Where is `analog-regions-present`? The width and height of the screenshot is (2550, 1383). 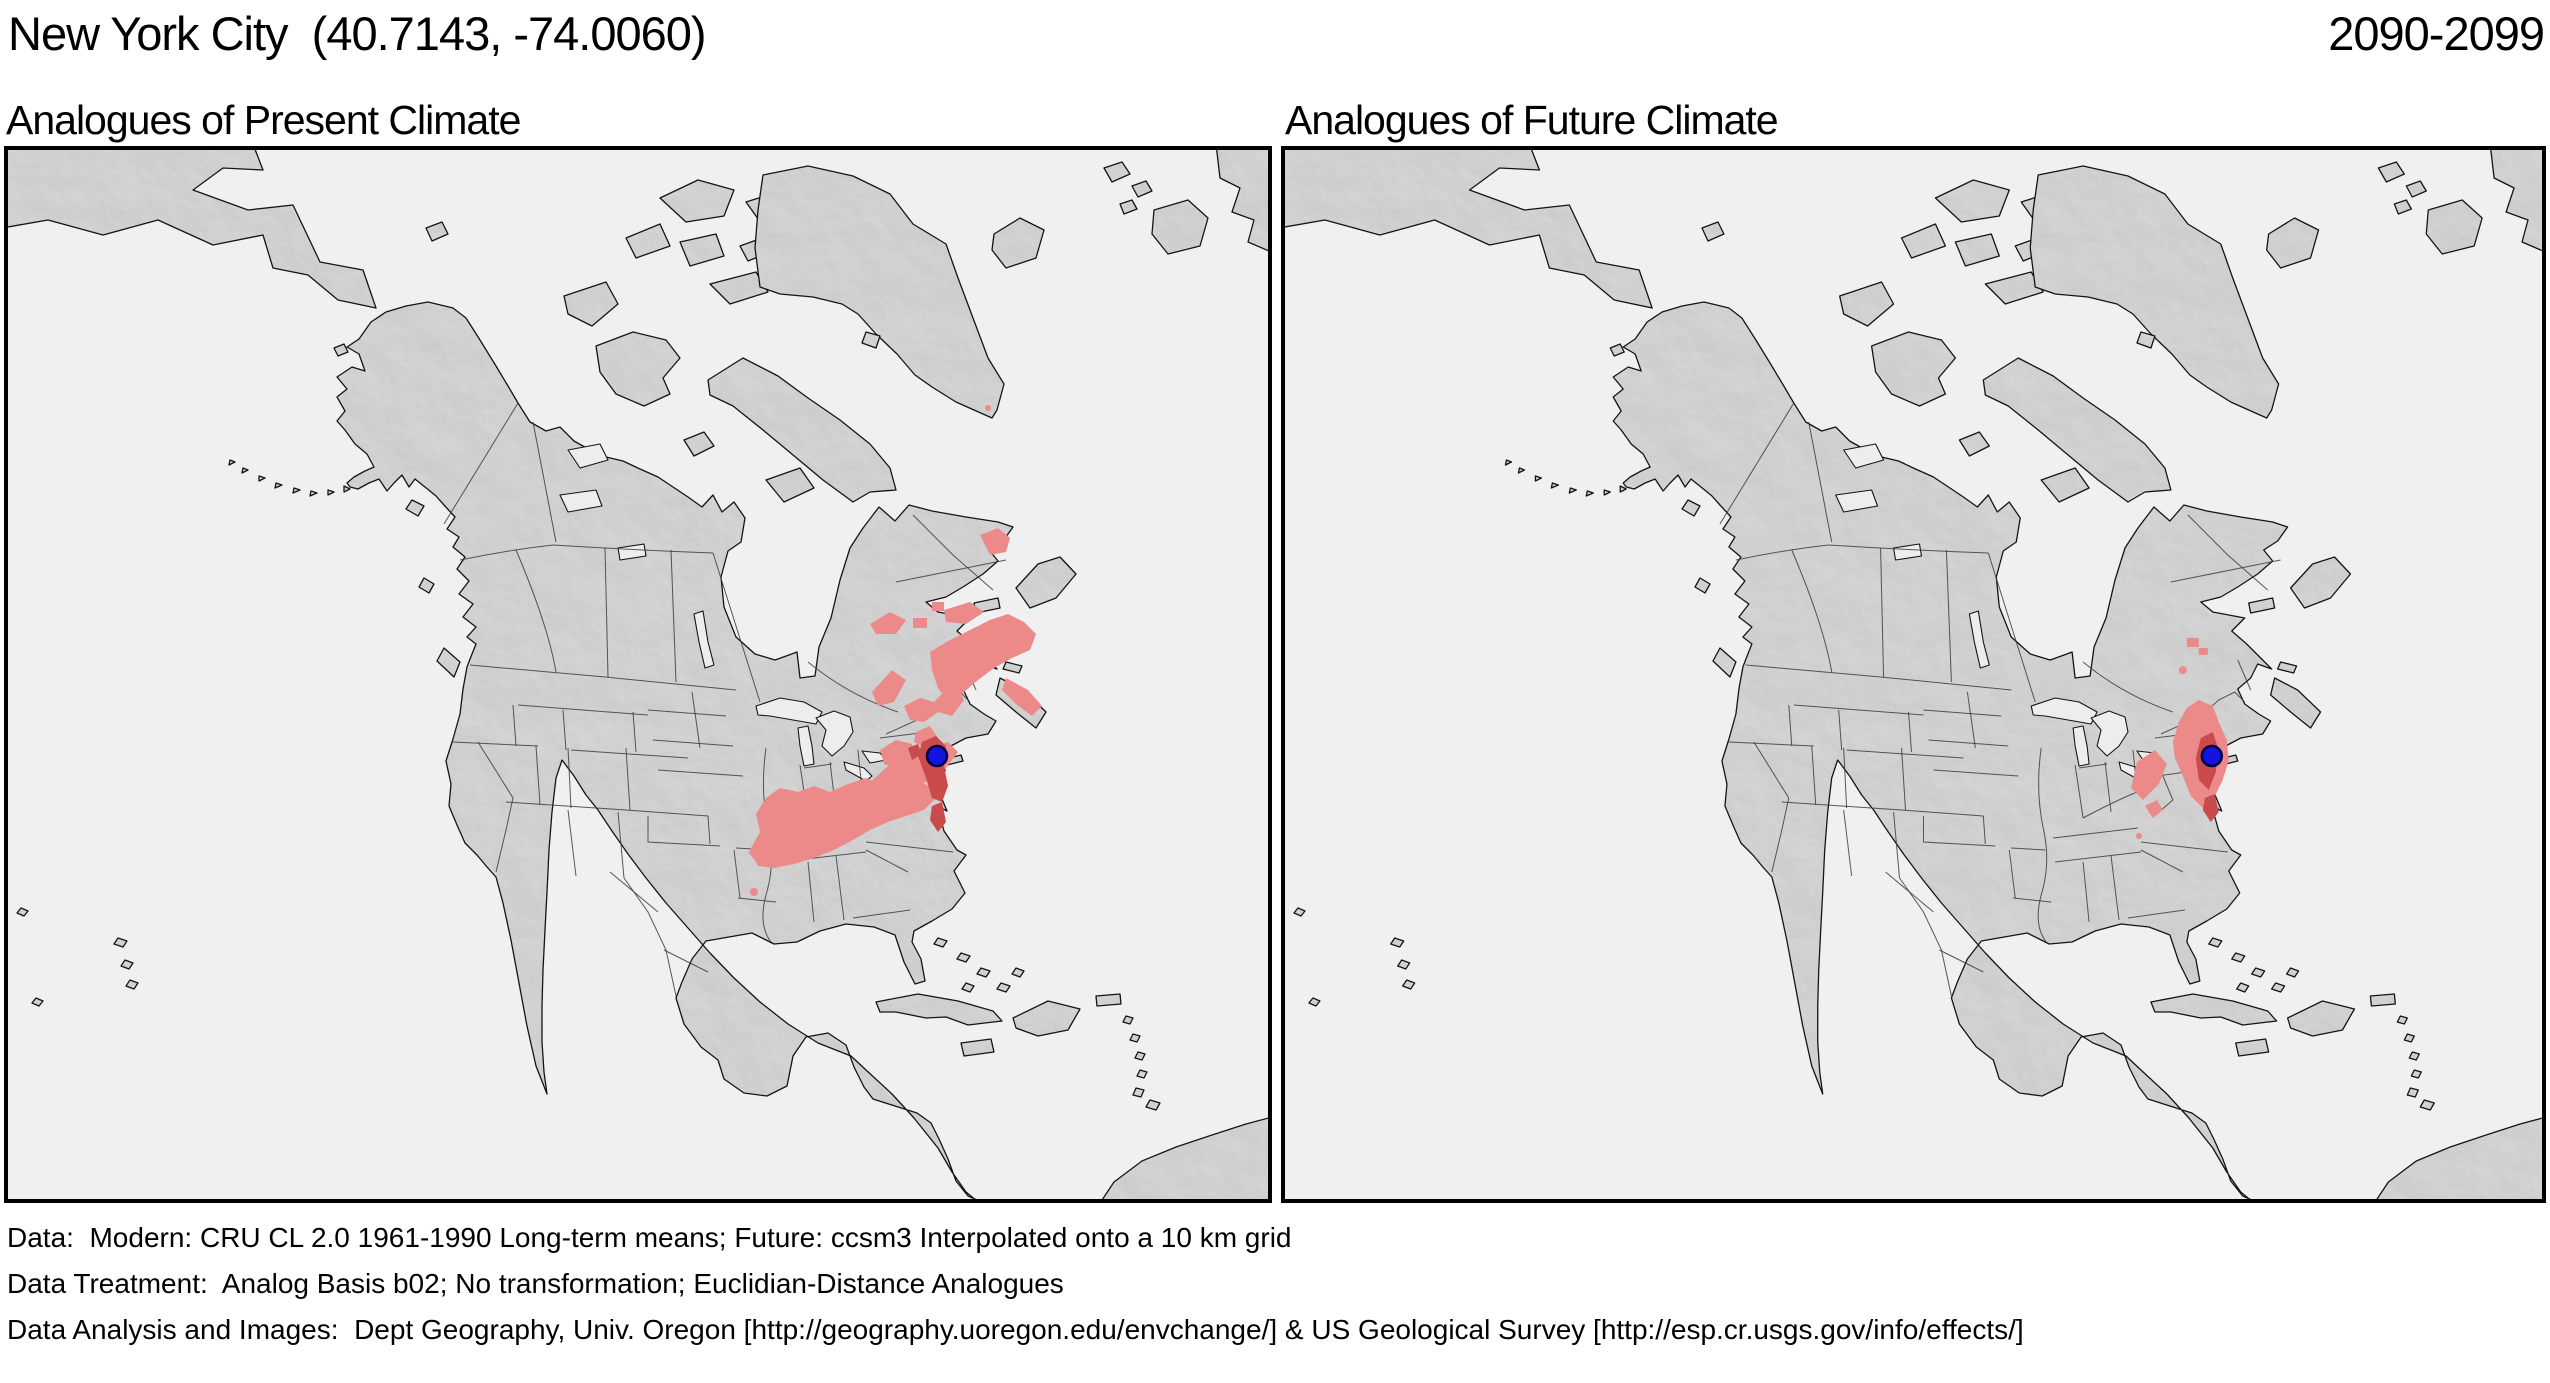
analog-regions-present is located at coordinates (895, 650).